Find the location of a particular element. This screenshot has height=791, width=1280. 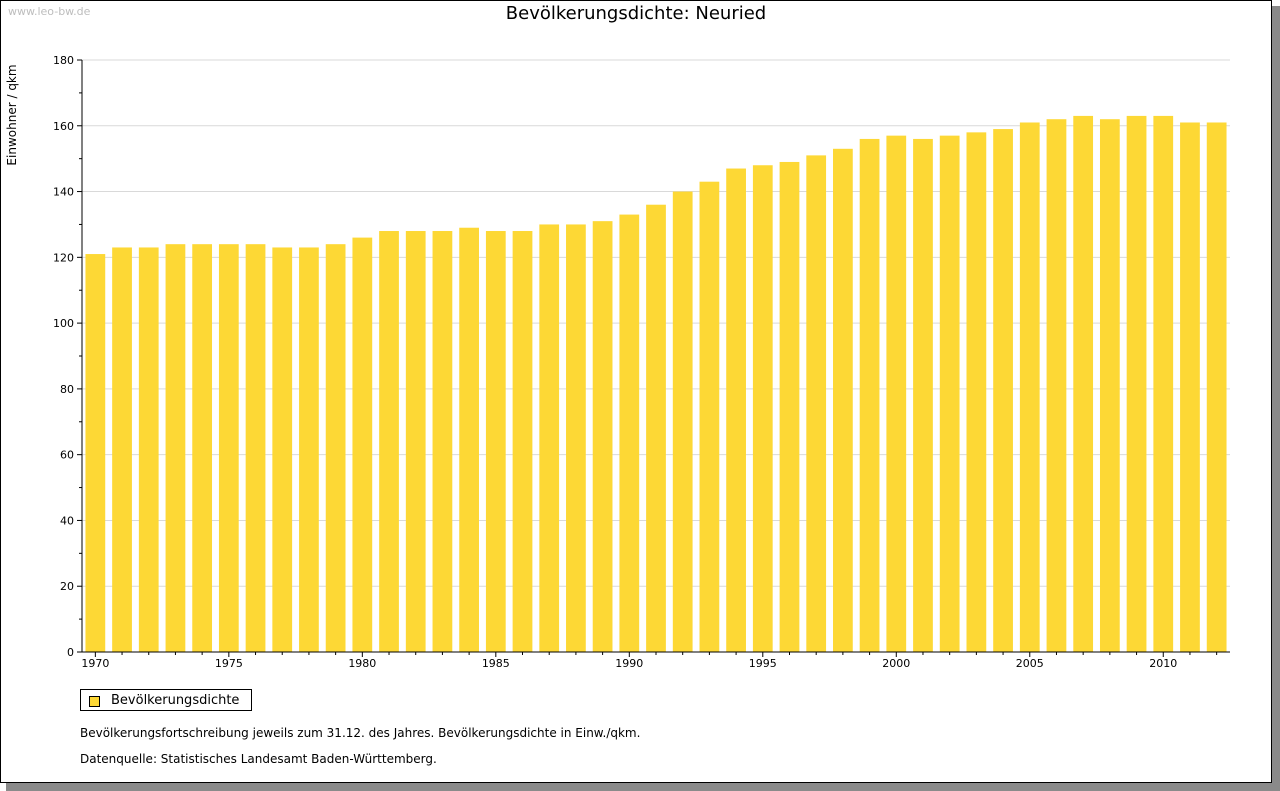

bar-1980 is located at coordinates (362, 444).